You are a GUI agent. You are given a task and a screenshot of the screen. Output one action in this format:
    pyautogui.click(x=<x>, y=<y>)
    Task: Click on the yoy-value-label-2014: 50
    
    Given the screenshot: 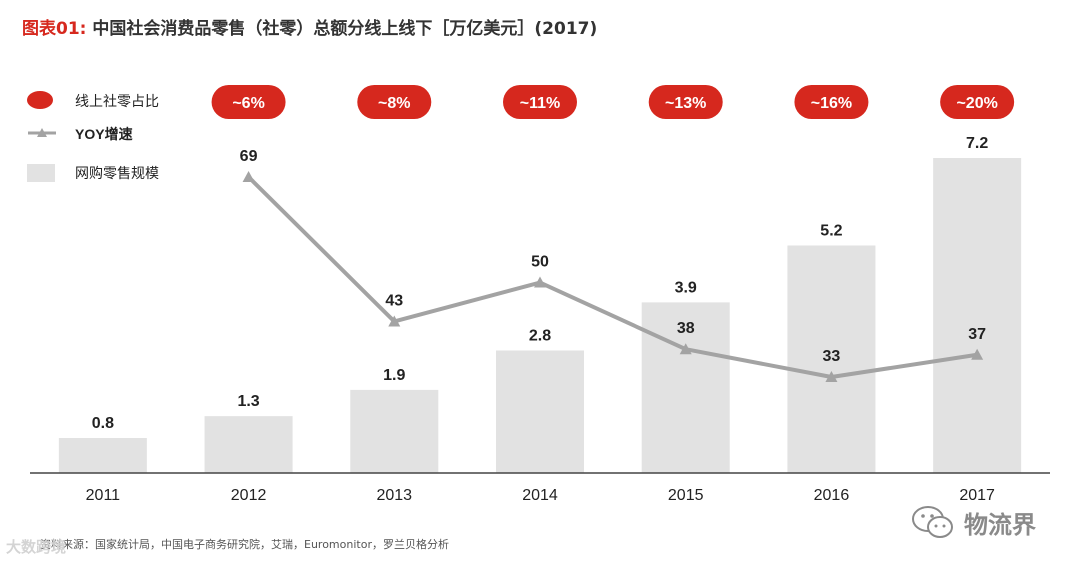 What is the action you would take?
    pyautogui.click(x=540, y=262)
    